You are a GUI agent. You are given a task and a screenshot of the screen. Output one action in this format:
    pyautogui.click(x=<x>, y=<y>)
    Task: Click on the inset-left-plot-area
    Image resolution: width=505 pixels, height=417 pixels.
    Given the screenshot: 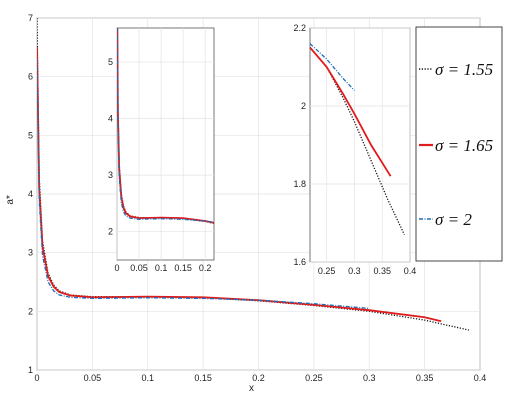 What is the action you would take?
    pyautogui.click(x=165, y=144)
    